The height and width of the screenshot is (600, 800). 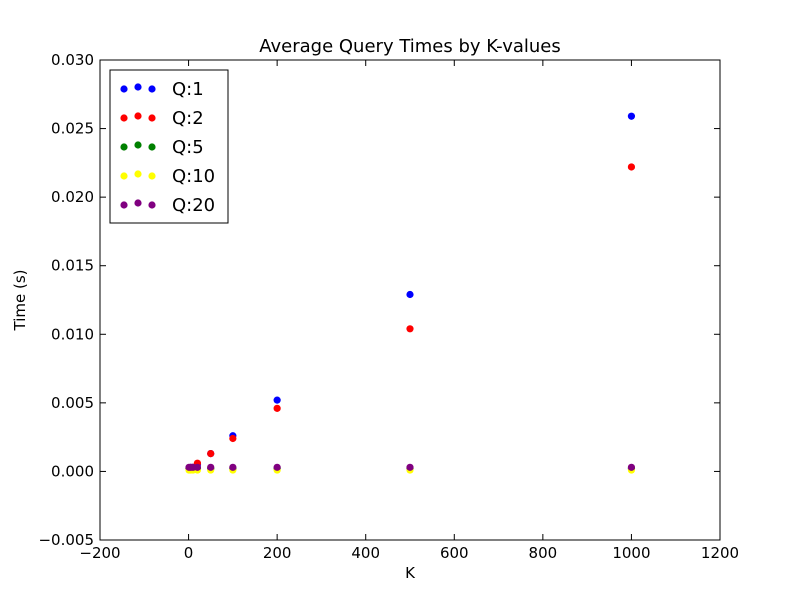 What do you see at coordinates (72, 403) in the screenshot?
I see `y-tick-label: 0.005` at bounding box center [72, 403].